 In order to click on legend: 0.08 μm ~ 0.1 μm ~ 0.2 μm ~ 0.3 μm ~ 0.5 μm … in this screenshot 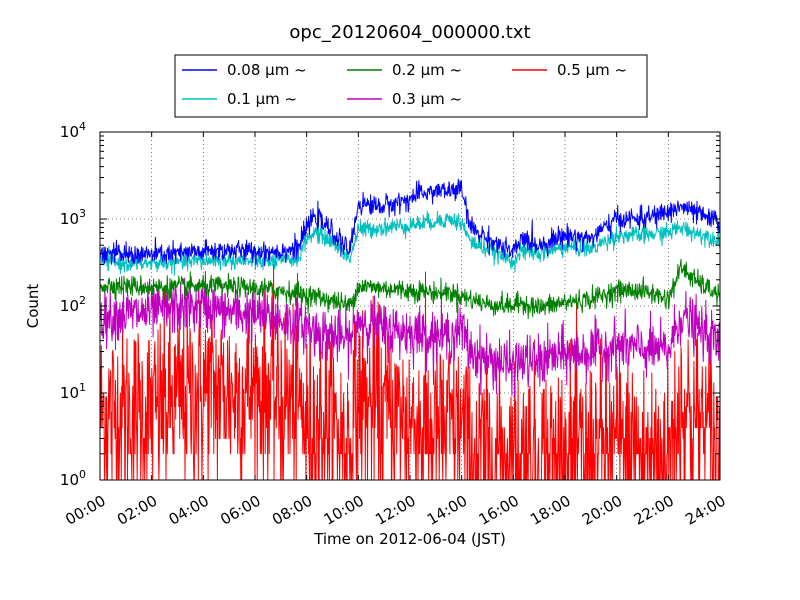, I will do `click(411, 86)`.